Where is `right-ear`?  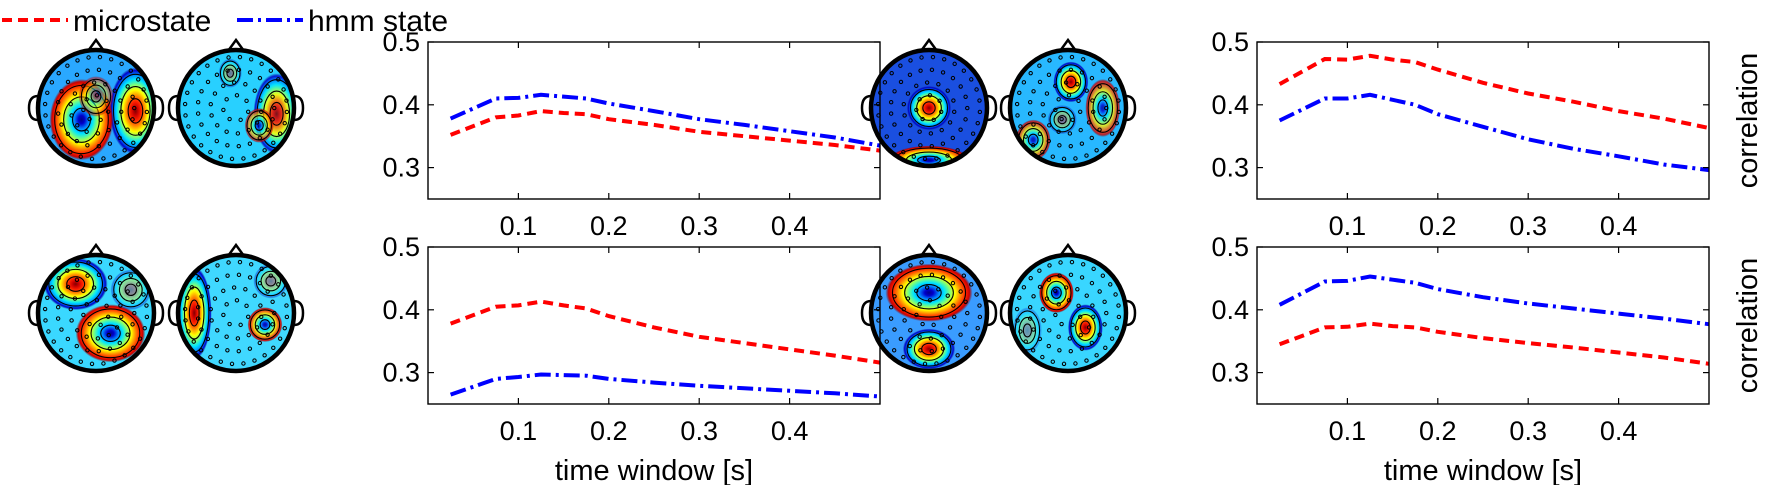
right-ear is located at coordinates (299, 313).